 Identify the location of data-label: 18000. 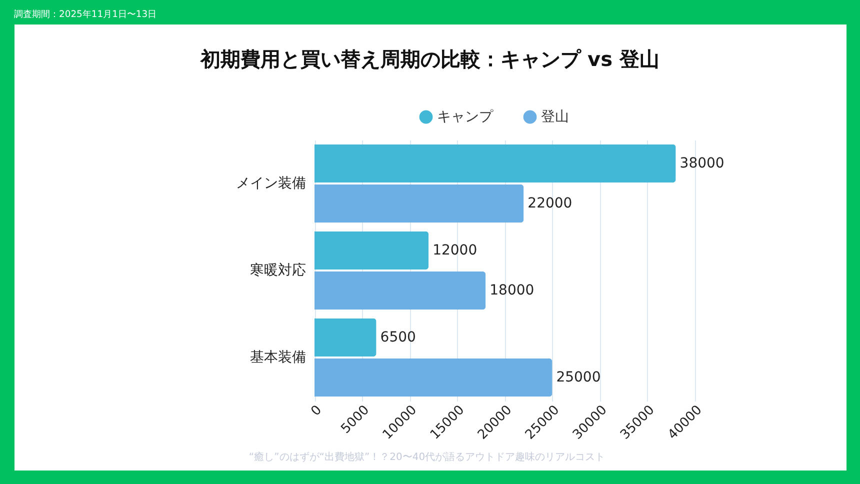
(512, 290).